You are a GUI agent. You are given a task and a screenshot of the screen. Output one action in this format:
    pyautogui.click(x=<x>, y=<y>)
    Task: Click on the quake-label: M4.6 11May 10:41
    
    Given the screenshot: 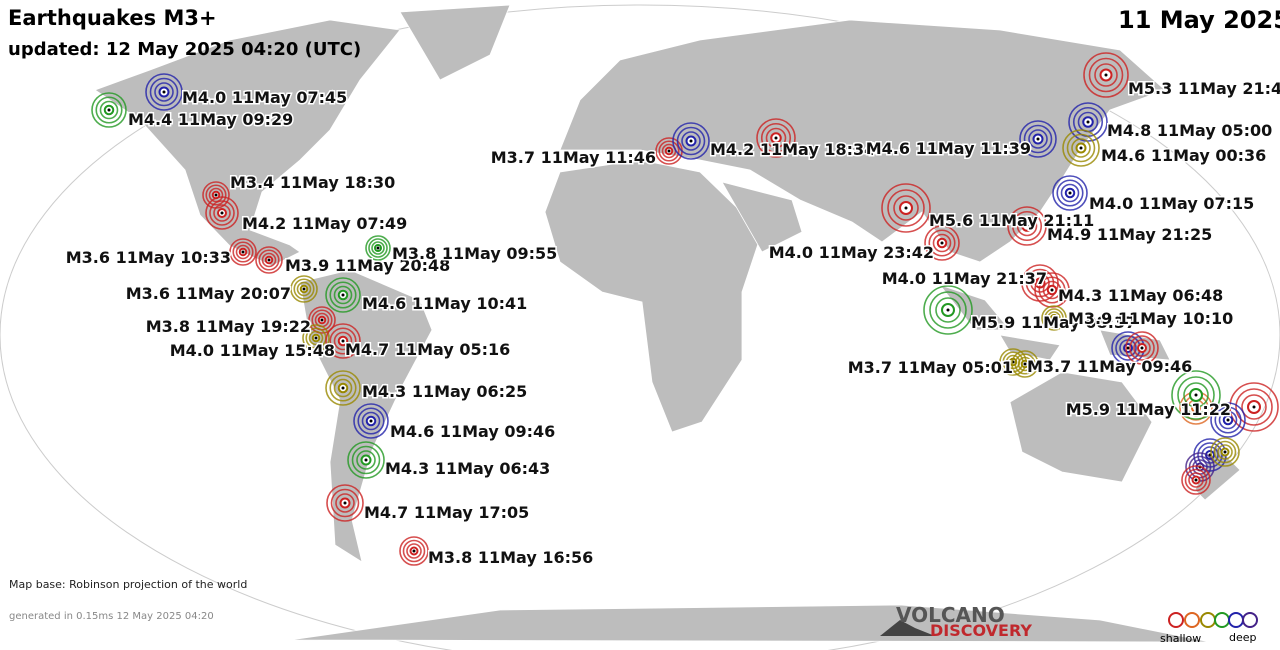 What is the action you would take?
    pyautogui.click(x=444, y=303)
    